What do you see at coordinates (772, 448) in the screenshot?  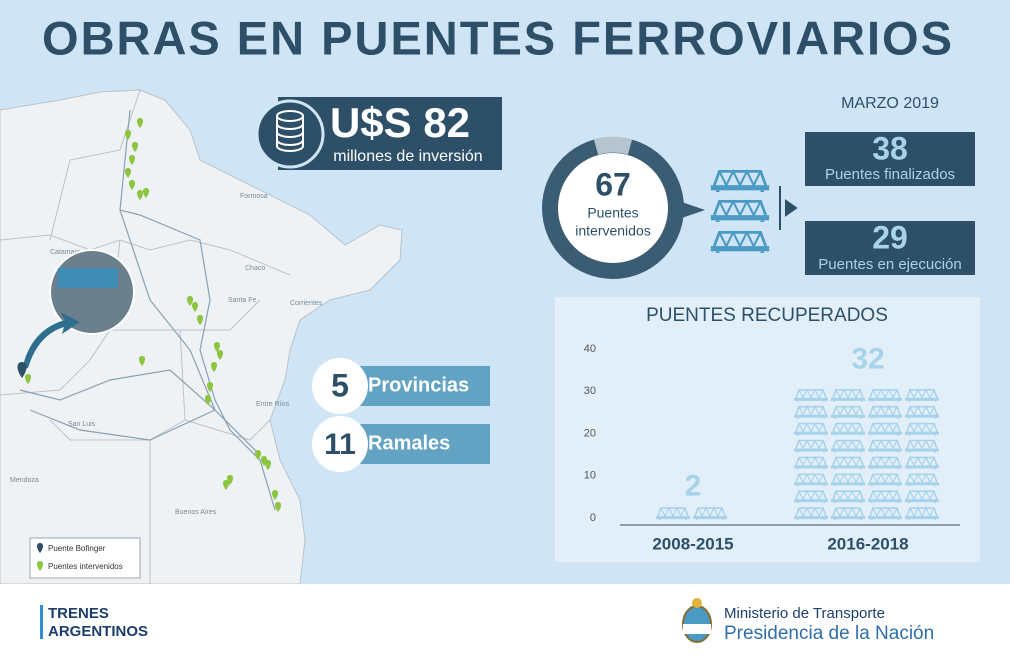 I see `chart: 0 10 20 30 40 2008-2015 2 2016-2018 32` at bounding box center [772, 448].